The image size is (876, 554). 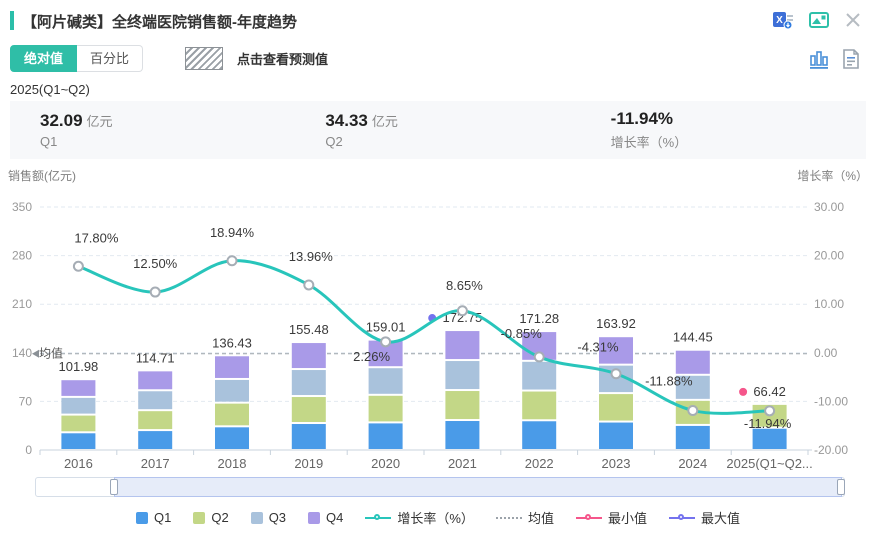 What do you see at coordinates (649, 142) in the screenshot?
I see `stat-growth-label: 增长率（%）` at bounding box center [649, 142].